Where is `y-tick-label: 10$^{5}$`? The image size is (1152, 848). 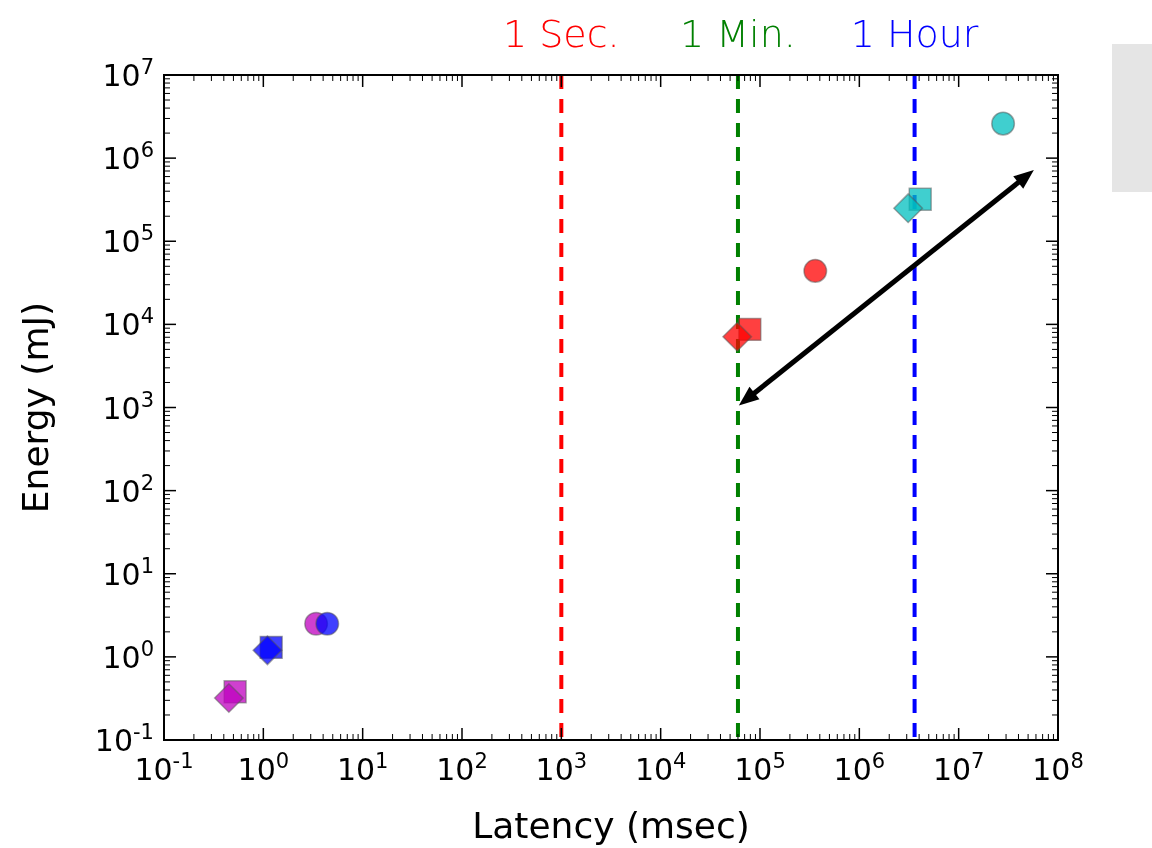 y-tick-label: 10$^{5}$ is located at coordinates (128, 240).